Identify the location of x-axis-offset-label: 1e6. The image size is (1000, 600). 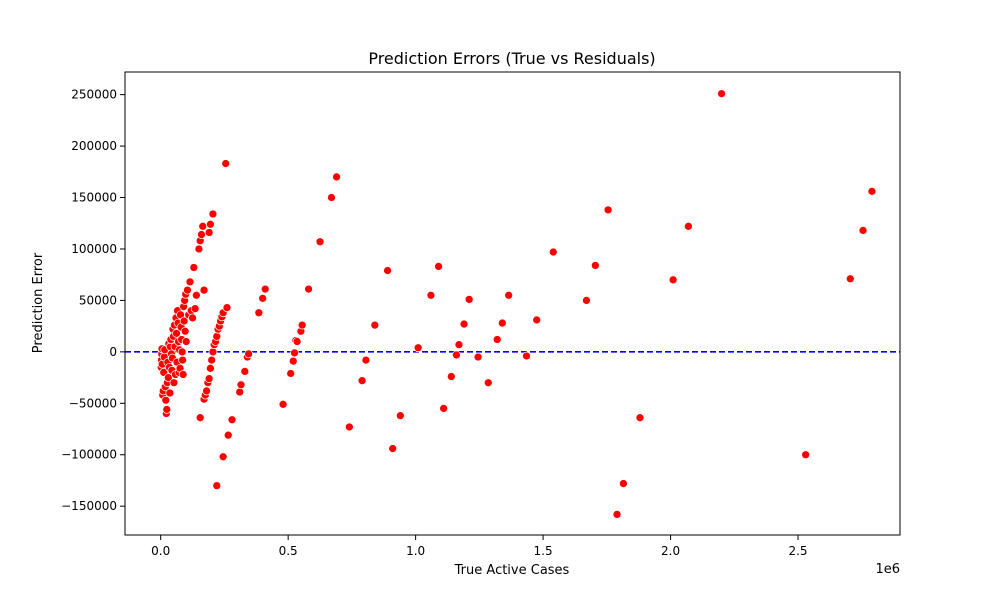
(887, 569).